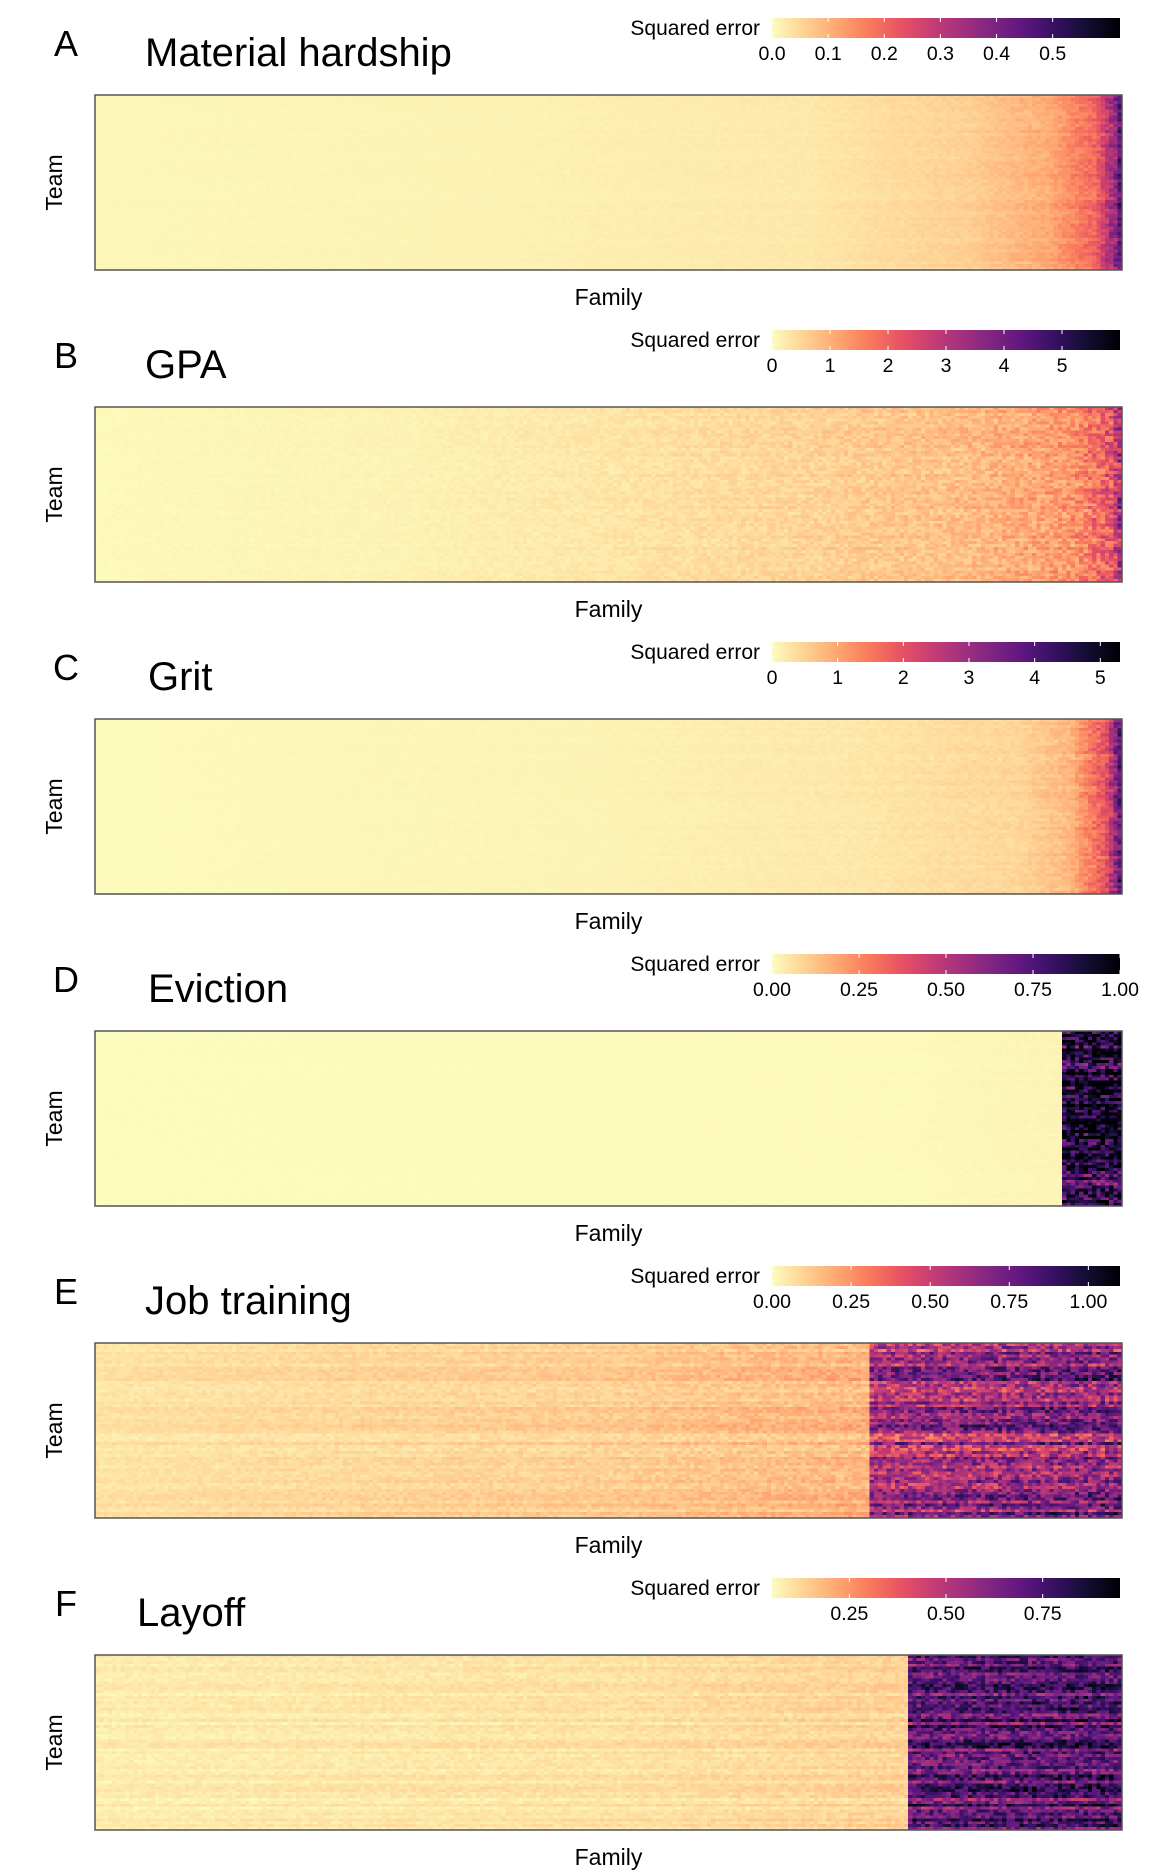  What do you see at coordinates (609, 183) in the screenshot?
I see `heatmap` at bounding box center [609, 183].